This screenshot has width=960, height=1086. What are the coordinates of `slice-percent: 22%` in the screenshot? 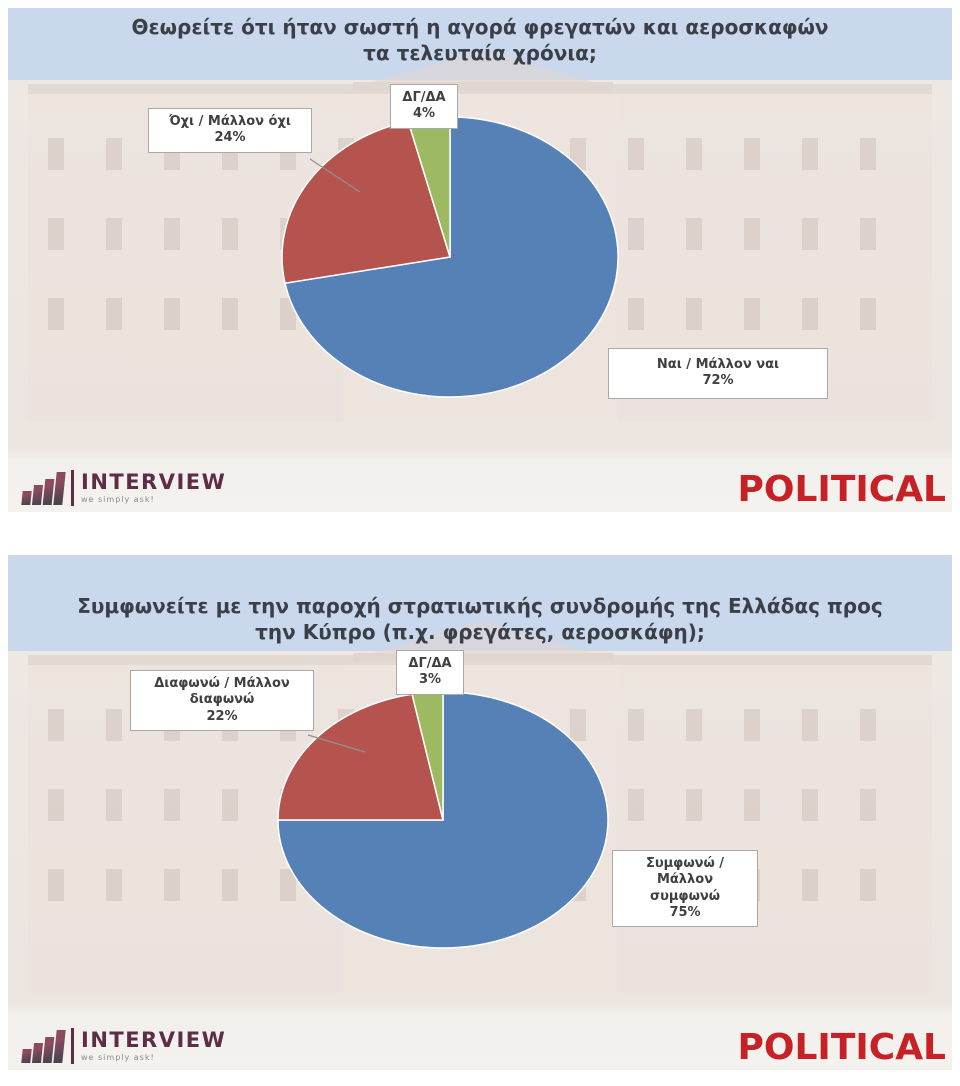 It's located at (222, 716).